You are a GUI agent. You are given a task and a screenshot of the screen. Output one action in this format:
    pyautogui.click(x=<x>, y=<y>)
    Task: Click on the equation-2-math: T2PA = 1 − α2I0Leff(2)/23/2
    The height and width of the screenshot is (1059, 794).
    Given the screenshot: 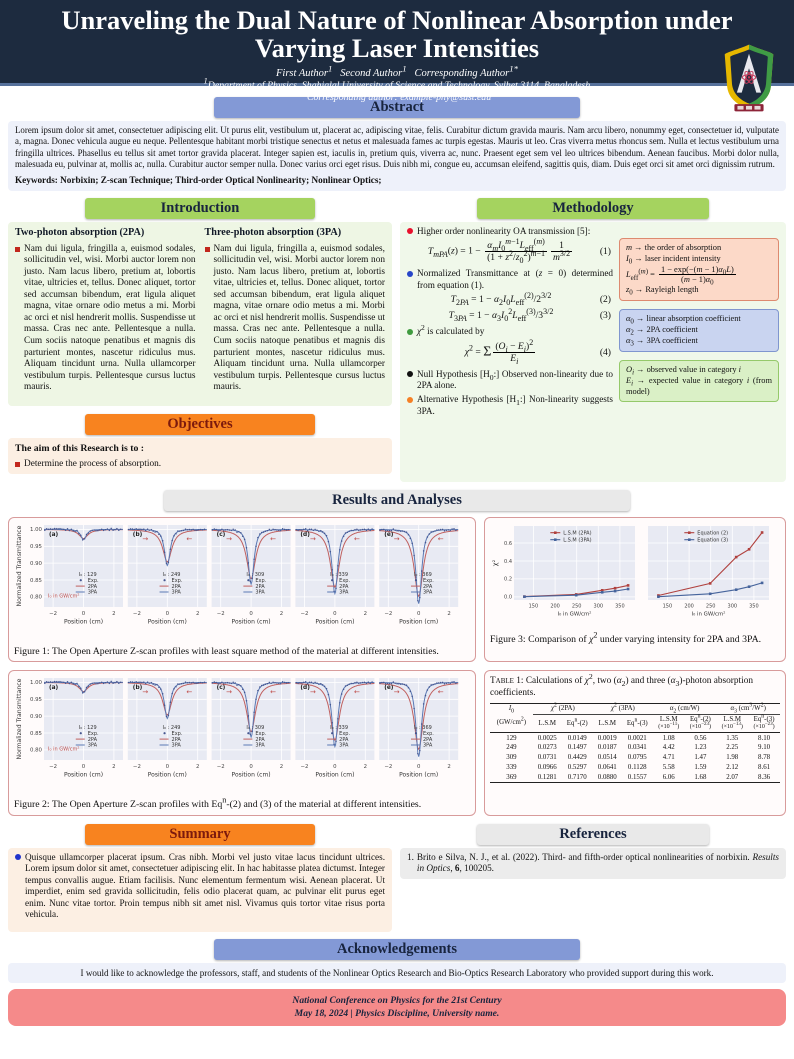 What is the action you would take?
    pyautogui.click(x=501, y=299)
    